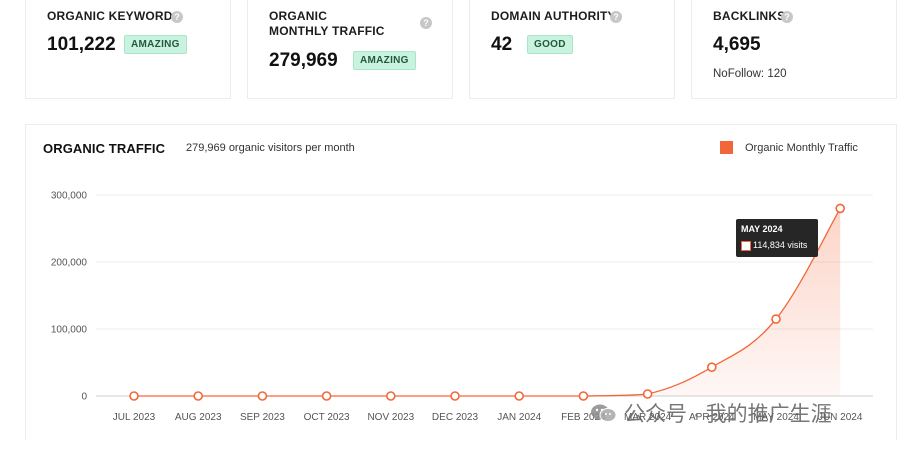 This screenshot has height=451, width=920. What do you see at coordinates (81, 44) in the screenshot?
I see `metric-value: 101,222` at bounding box center [81, 44].